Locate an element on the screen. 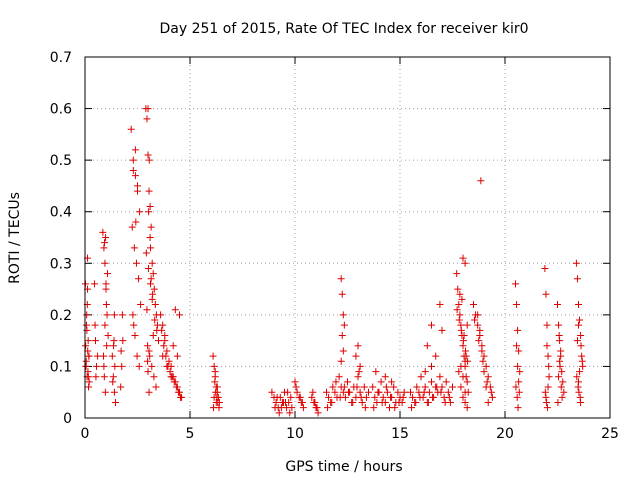 The width and height of the screenshot is (640, 480). y-tick-label: 0.3 is located at coordinates (61, 264).